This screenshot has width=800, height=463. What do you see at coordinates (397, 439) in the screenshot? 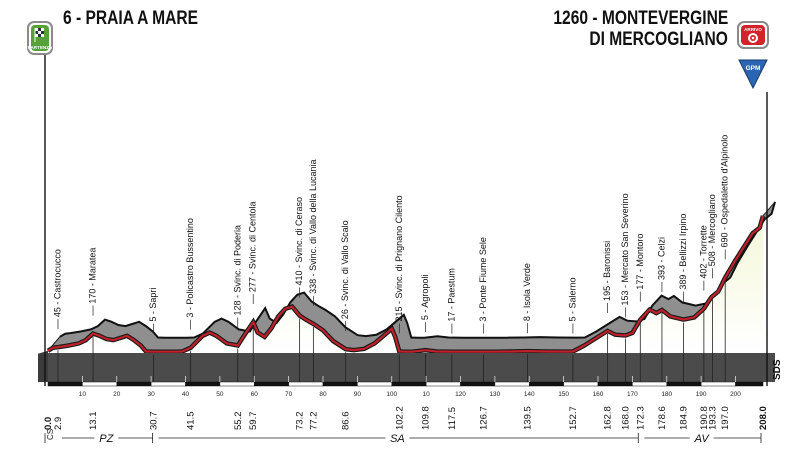
I see `province-label: SA` at bounding box center [397, 439].